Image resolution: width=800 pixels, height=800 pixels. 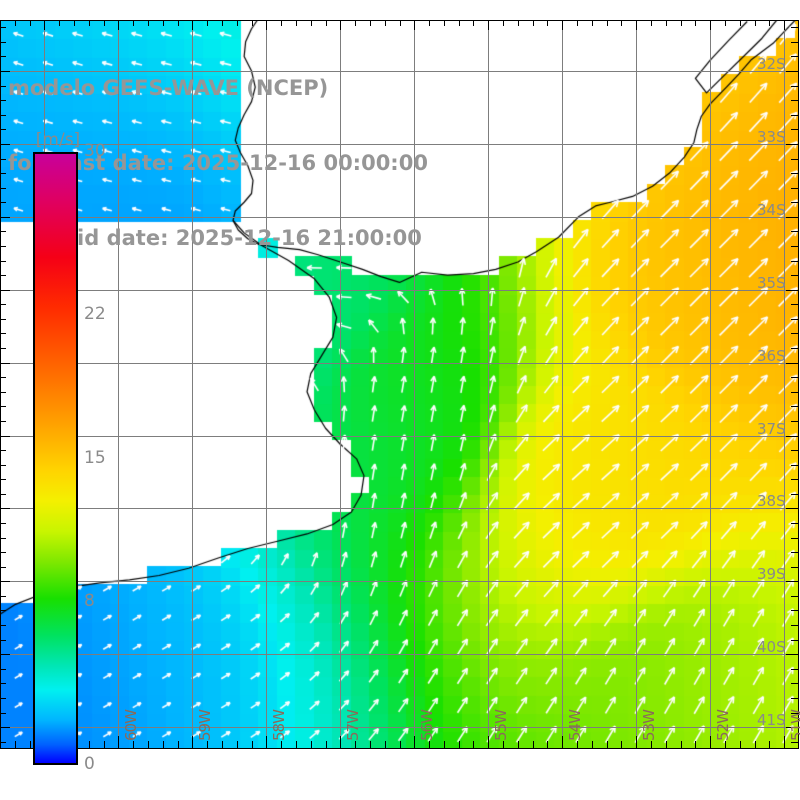 What do you see at coordinates (95, 457) in the screenshot?
I see `colorbar-tick-label: 15` at bounding box center [95, 457].